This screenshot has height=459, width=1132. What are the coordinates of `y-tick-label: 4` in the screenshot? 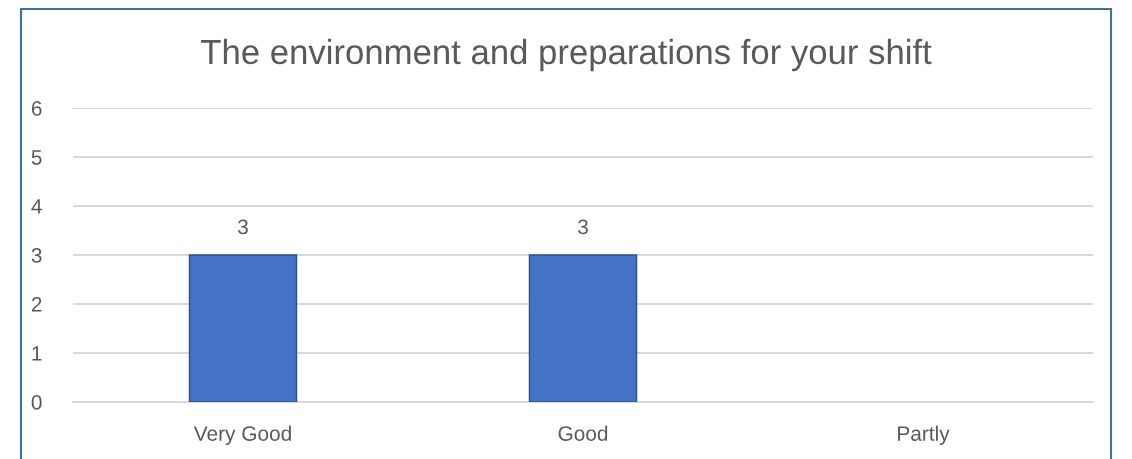 It's located at (36, 206).